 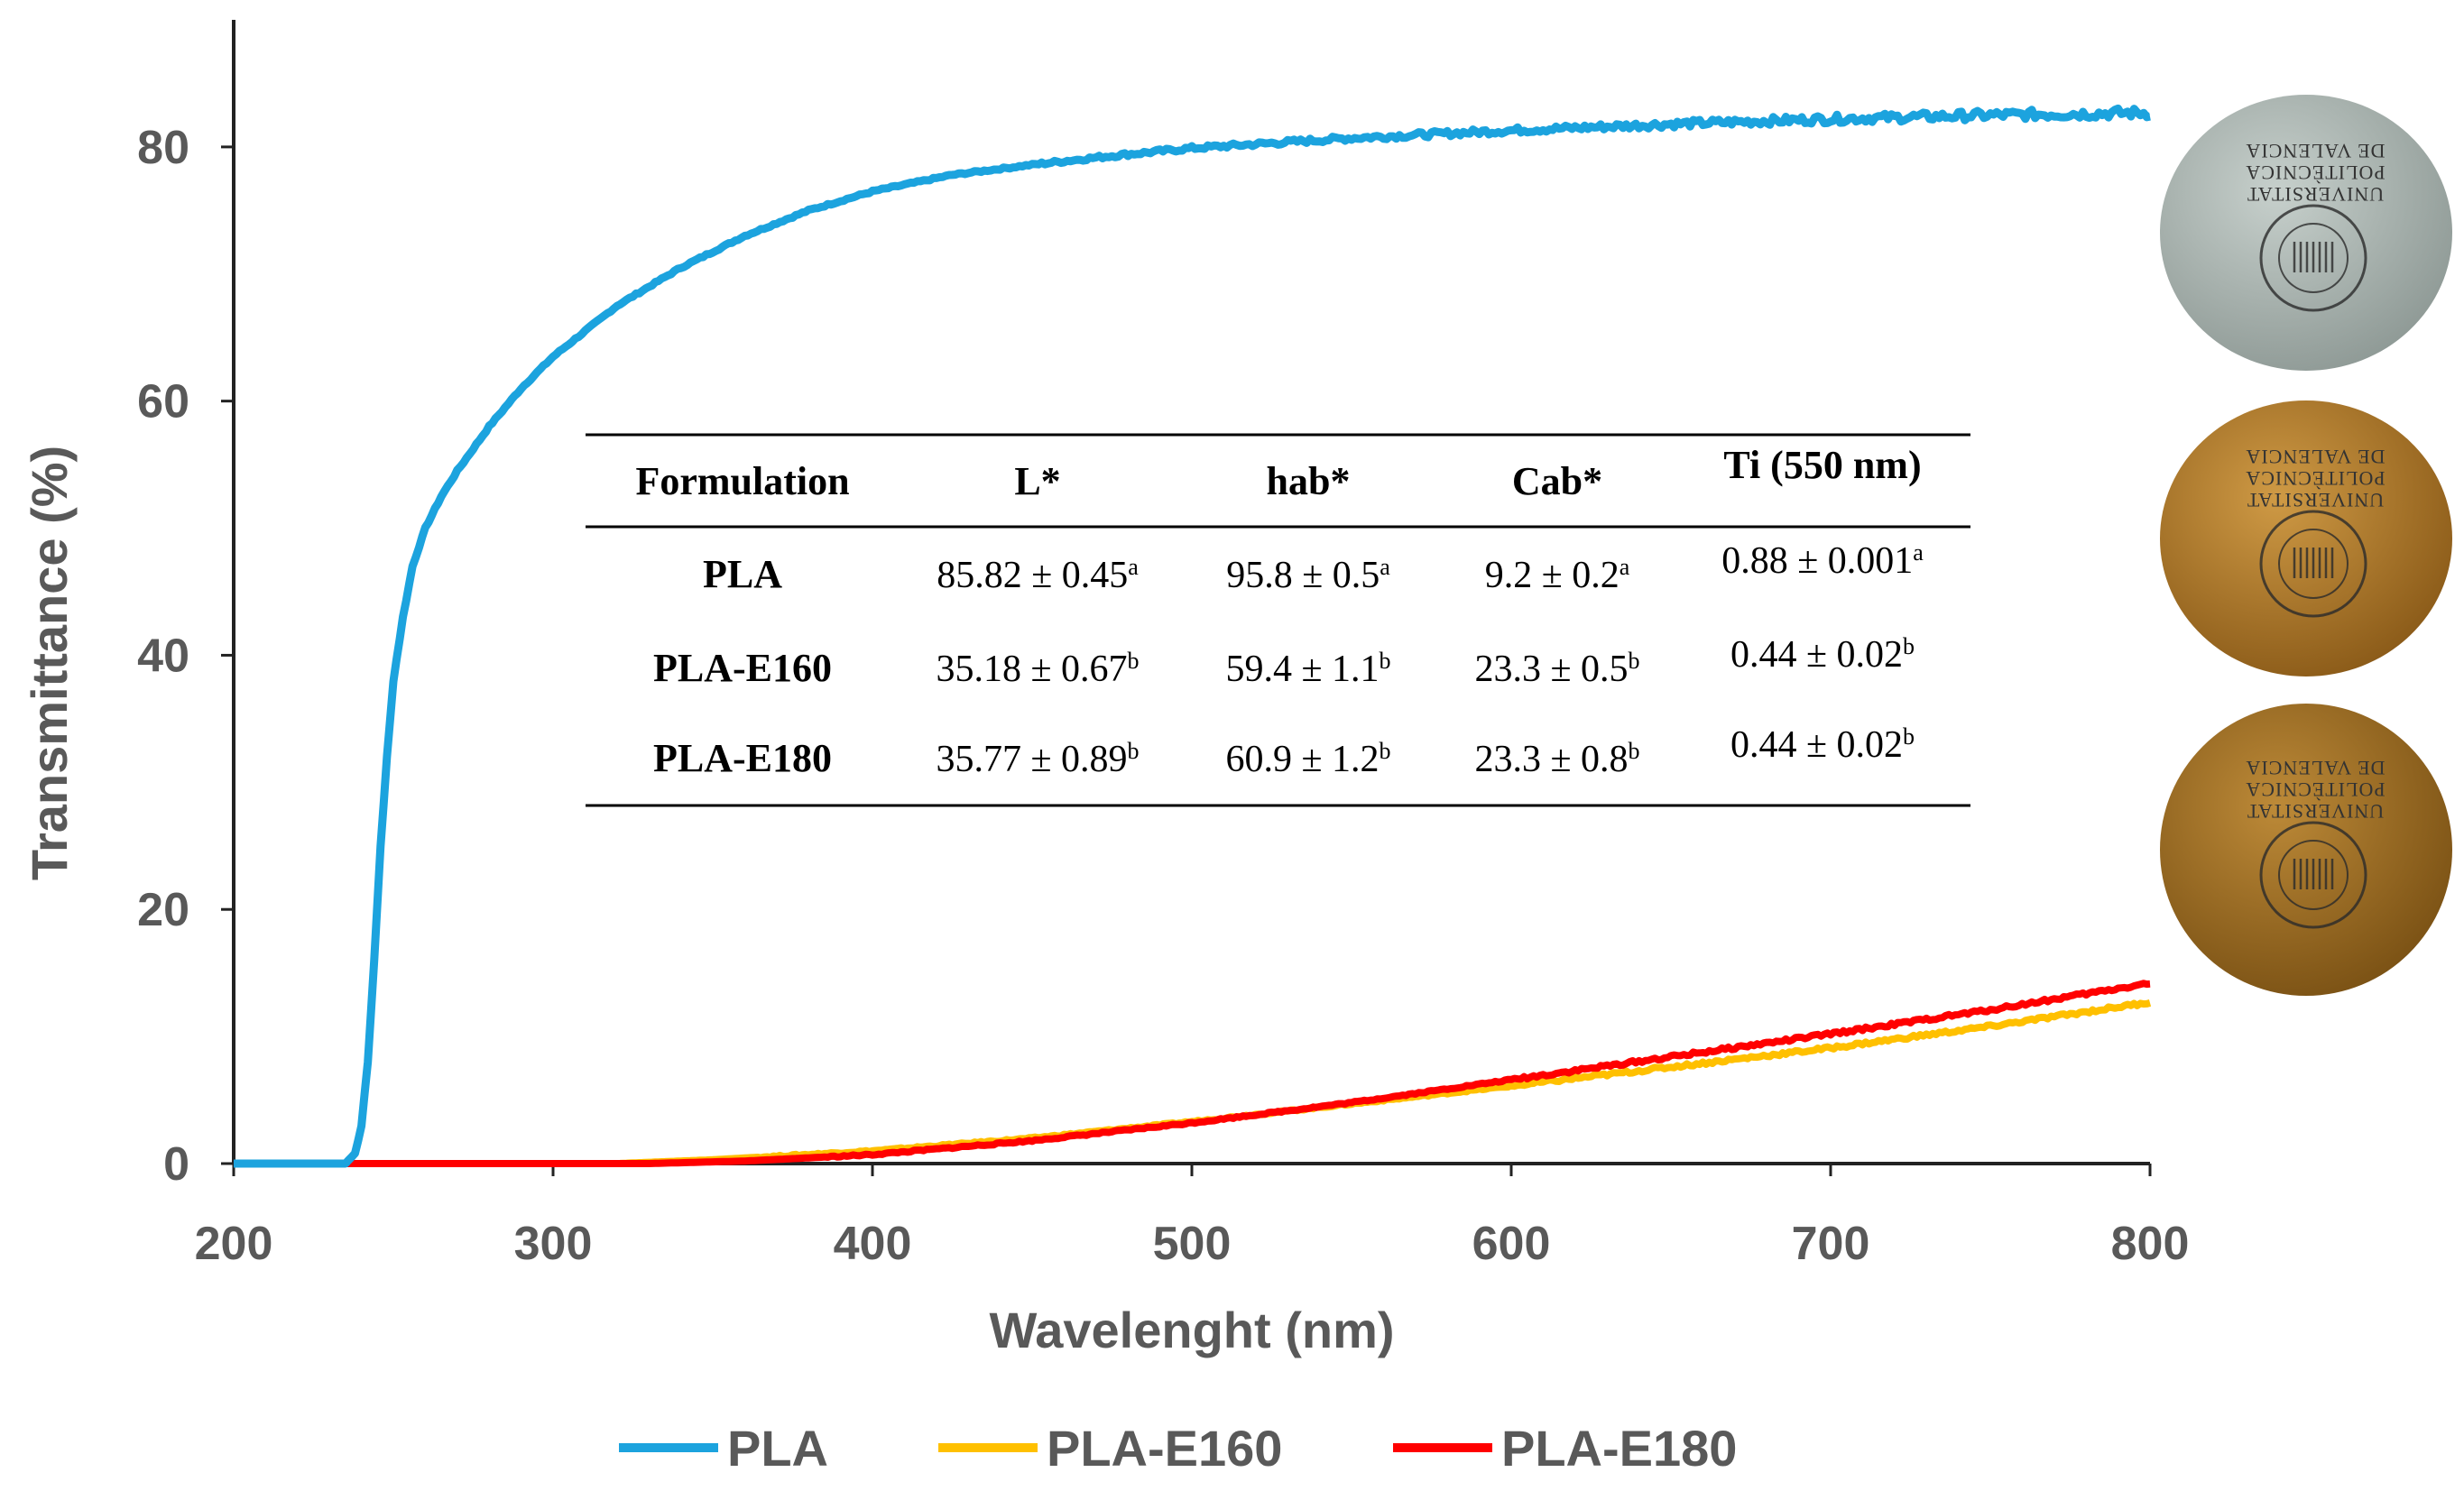 What do you see at coordinates (1831, 1244) in the screenshot?
I see `x-tick-label: 700` at bounding box center [1831, 1244].